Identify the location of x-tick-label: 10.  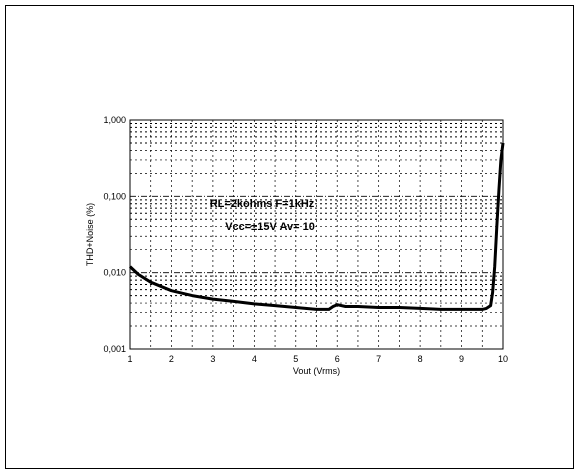
(503, 359).